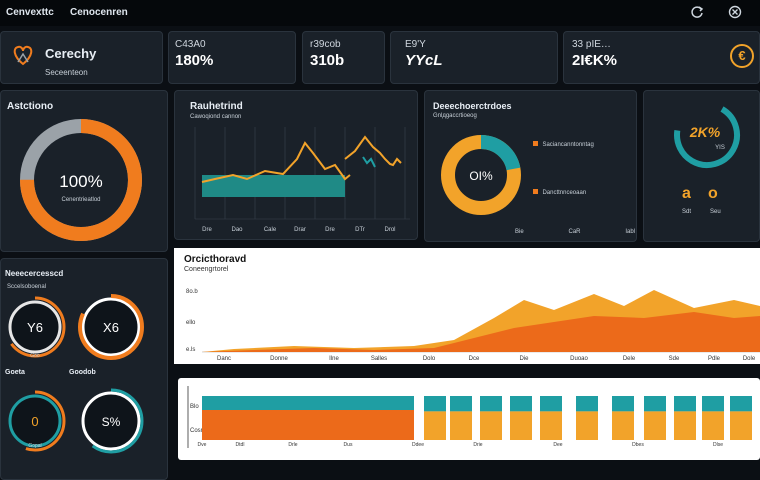 The image size is (760, 480). What do you see at coordinates (237, 230) in the screenshot?
I see `x-tick: Dao` at bounding box center [237, 230].